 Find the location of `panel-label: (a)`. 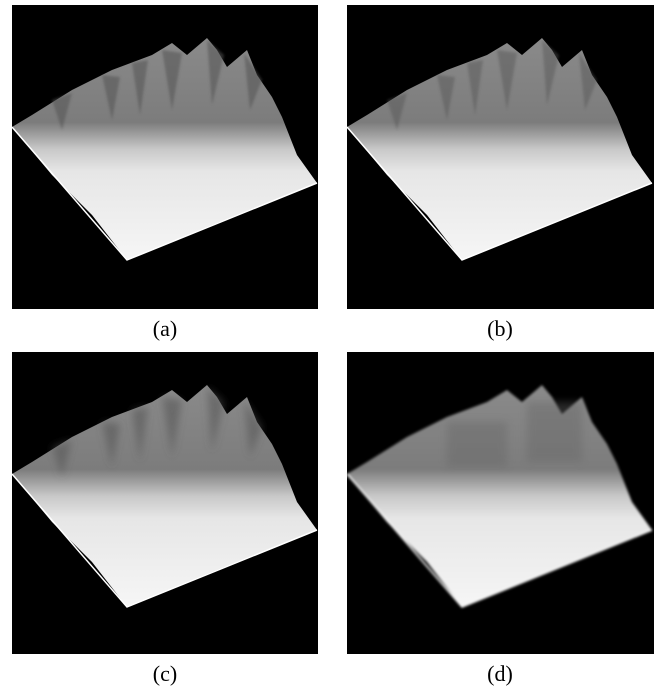

panel-label: (a) is located at coordinates (165, 328).